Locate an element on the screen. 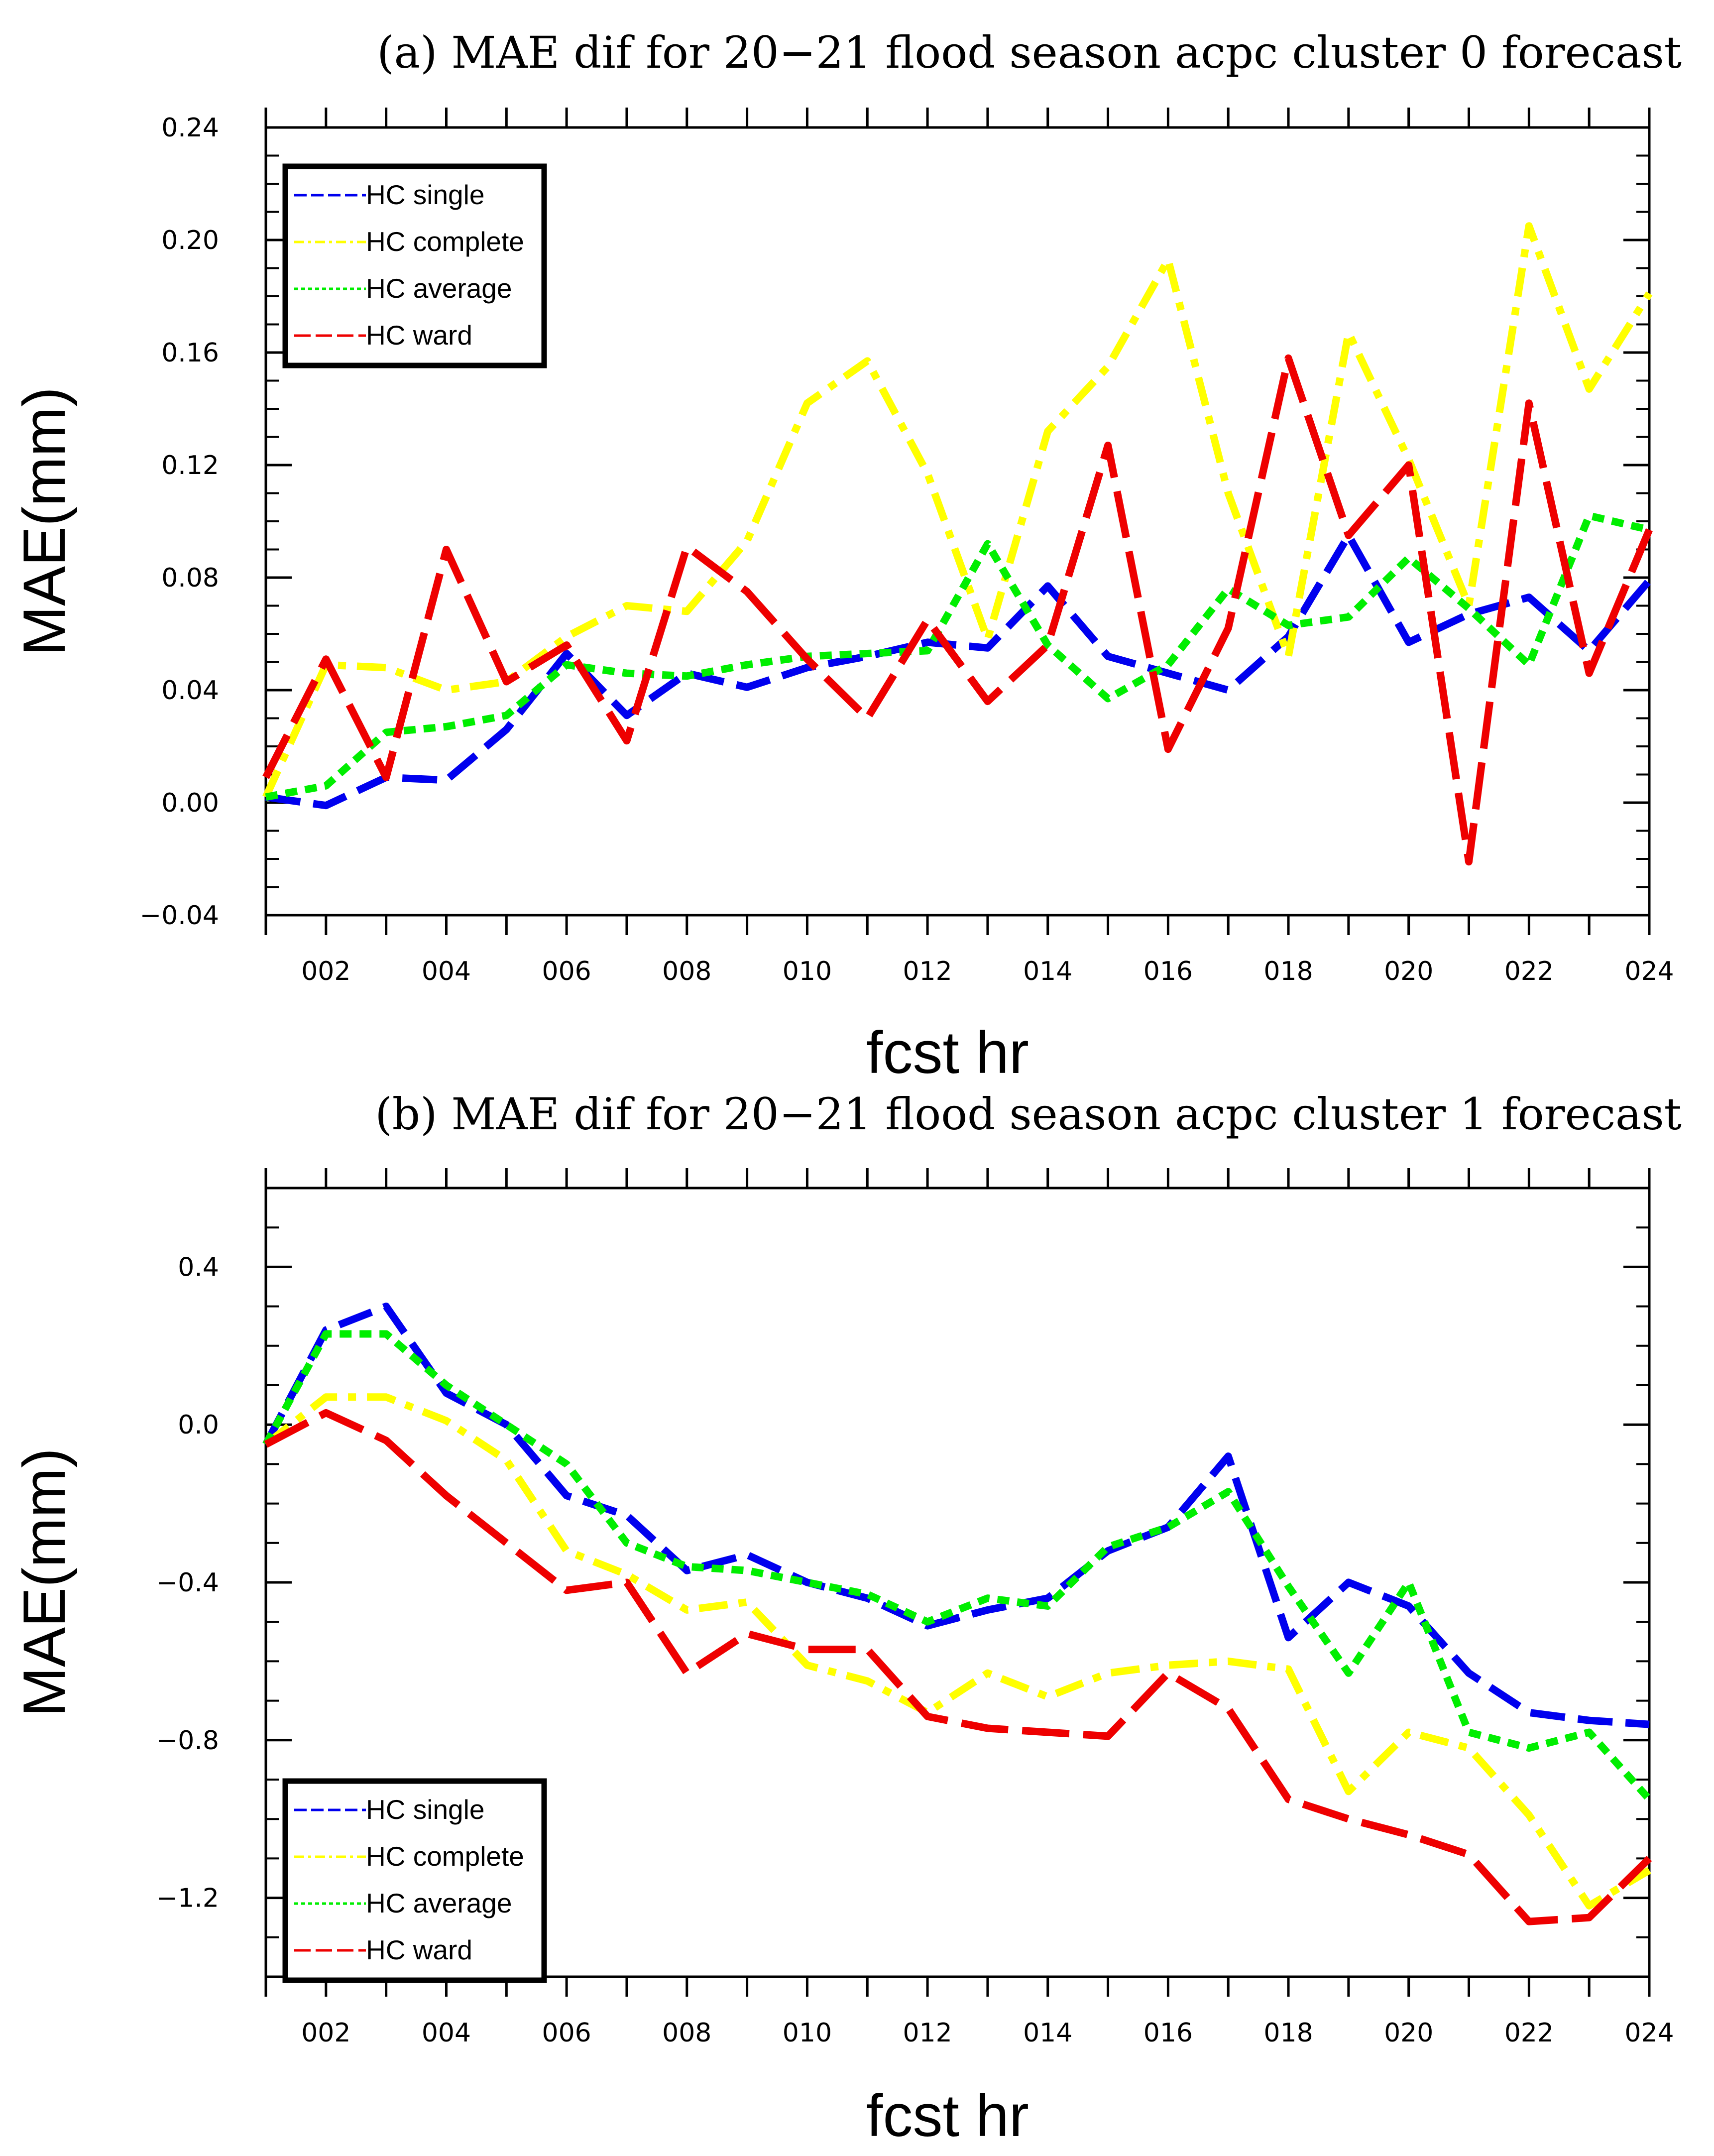 The image size is (1714, 2156). y-tick-label: 0.08 is located at coordinates (190, 578).